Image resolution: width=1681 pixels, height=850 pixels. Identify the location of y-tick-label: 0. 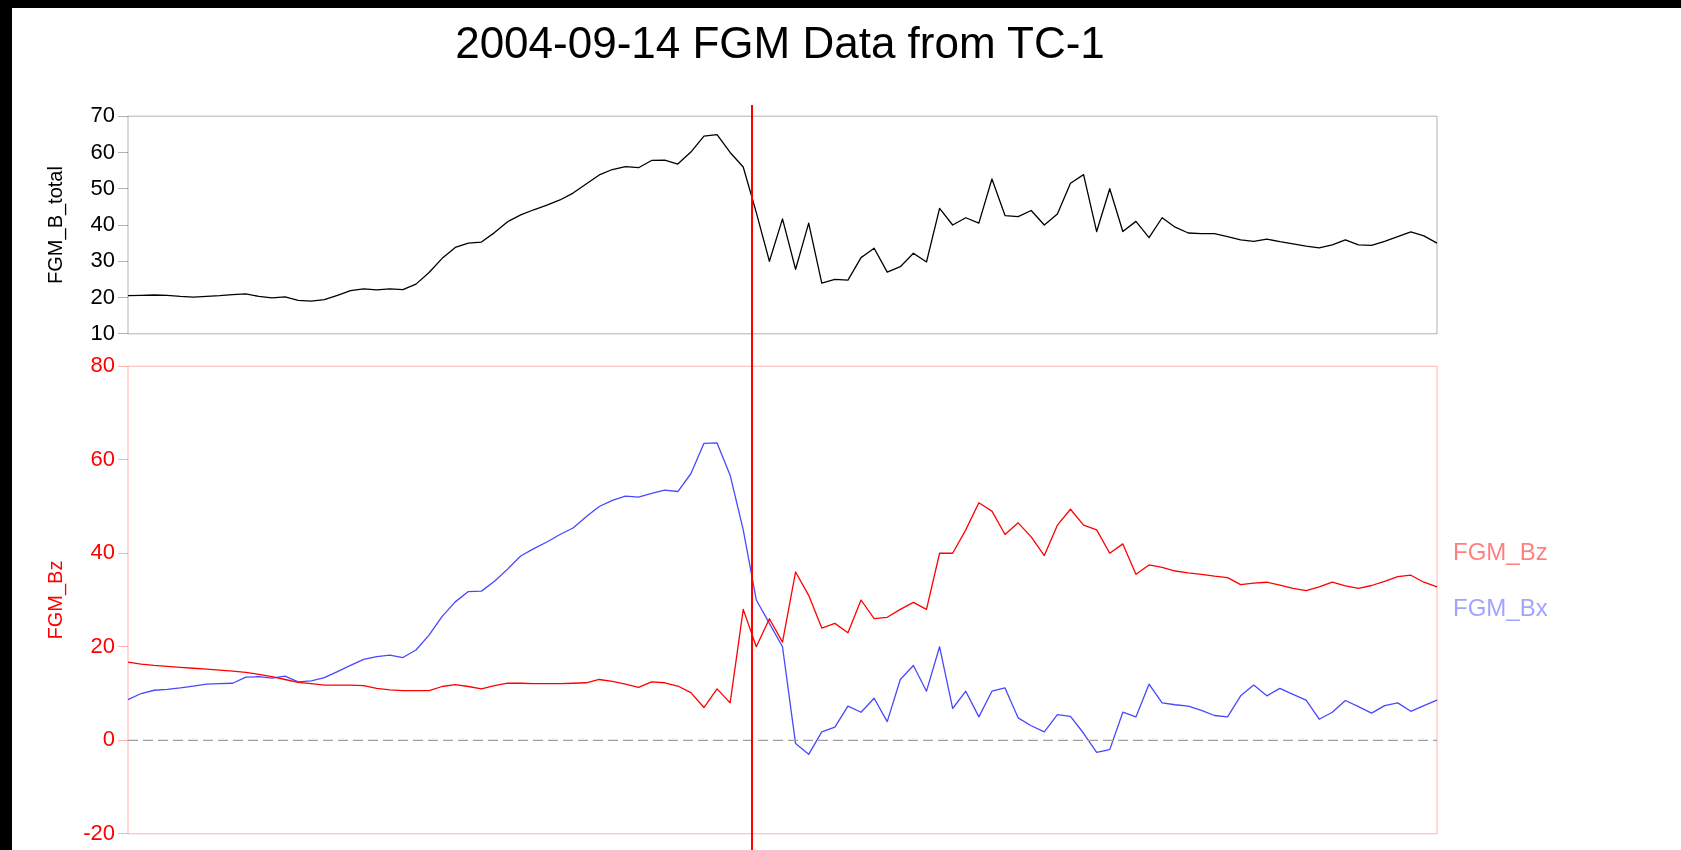
(108, 739).